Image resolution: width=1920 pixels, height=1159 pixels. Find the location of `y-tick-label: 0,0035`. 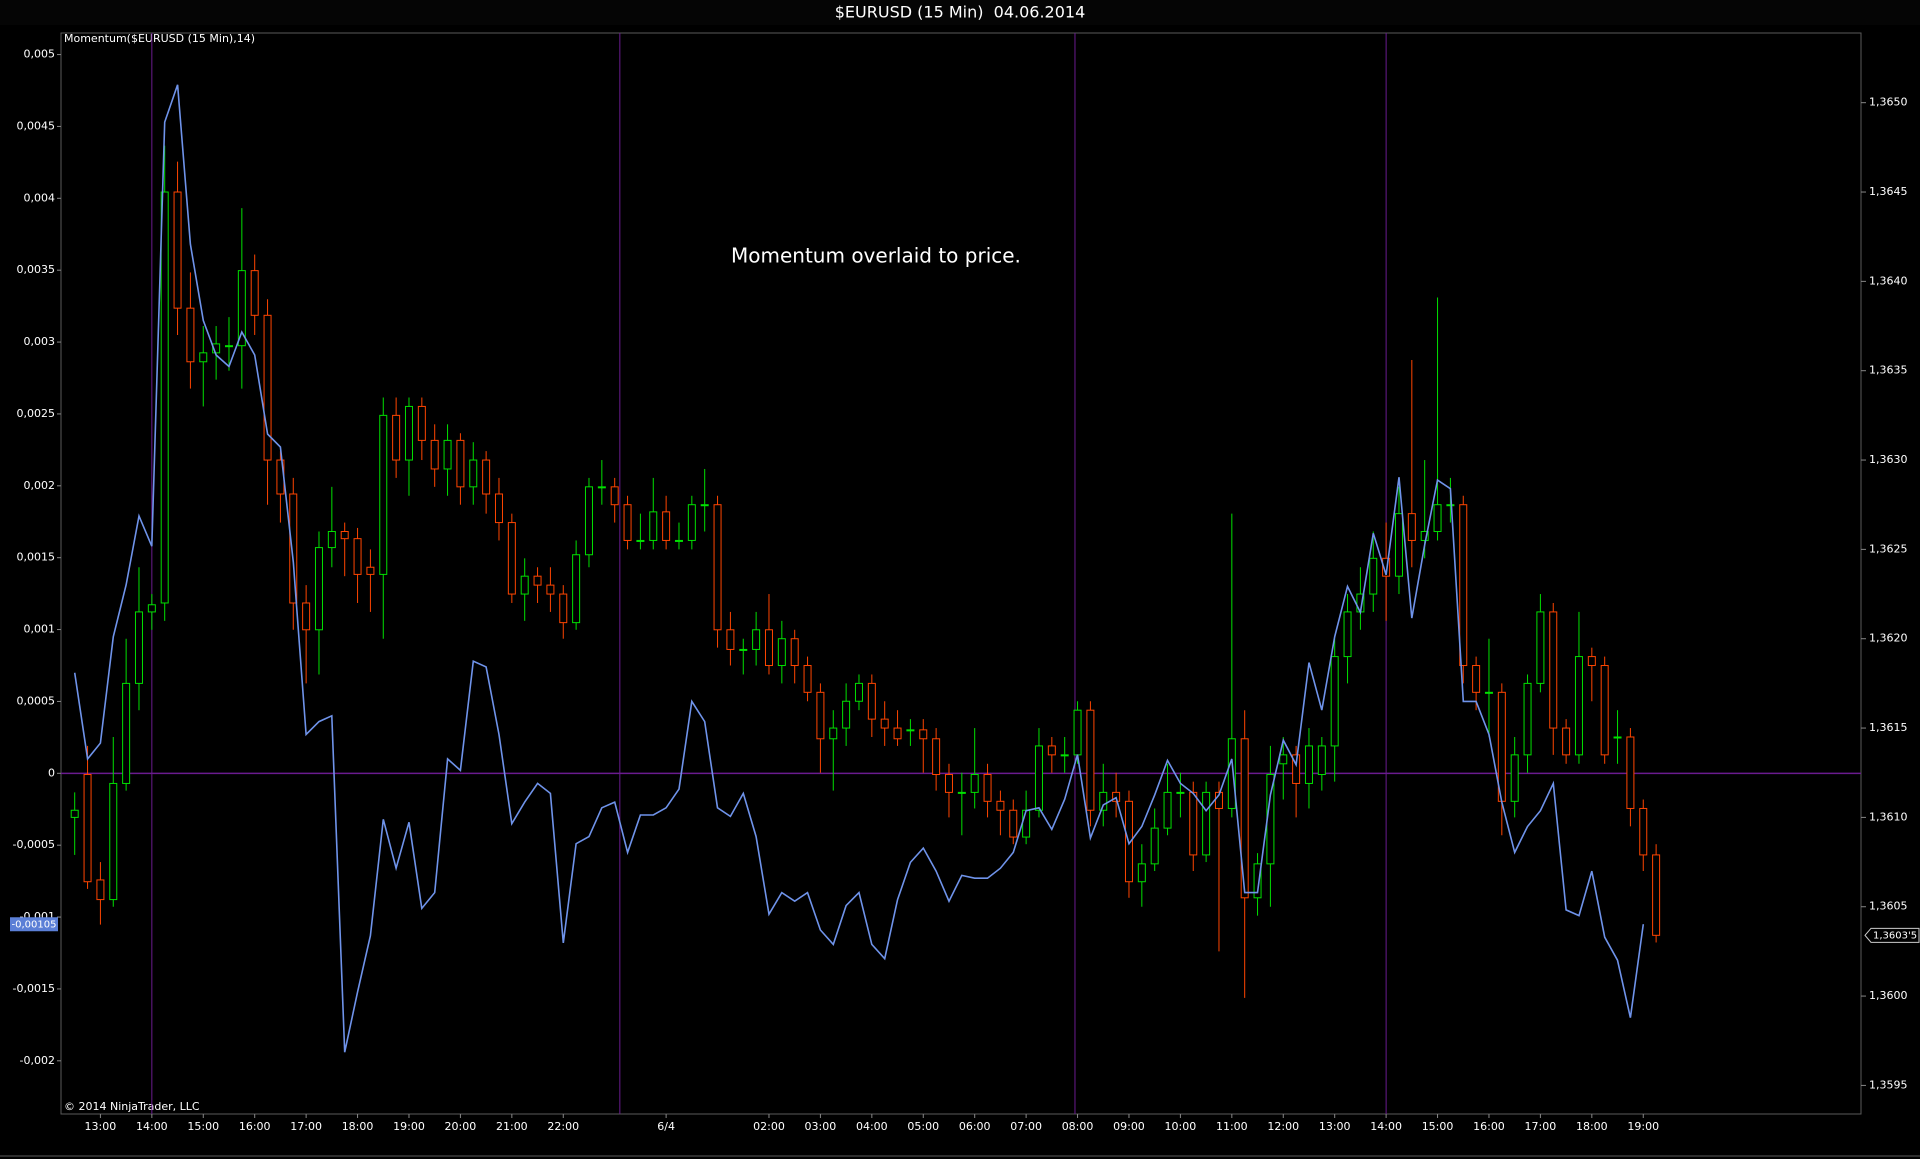

y-tick-label: 0,0035 is located at coordinates (36, 269).